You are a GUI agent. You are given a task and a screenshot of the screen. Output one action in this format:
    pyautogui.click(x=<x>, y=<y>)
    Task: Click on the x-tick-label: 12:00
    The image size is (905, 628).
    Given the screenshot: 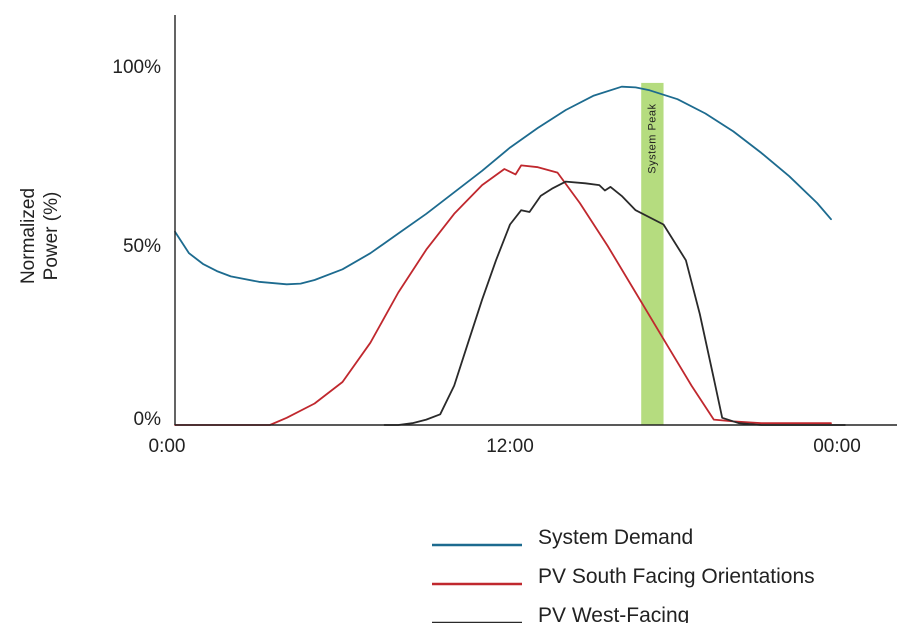 What is the action you would take?
    pyautogui.click(x=510, y=446)
    